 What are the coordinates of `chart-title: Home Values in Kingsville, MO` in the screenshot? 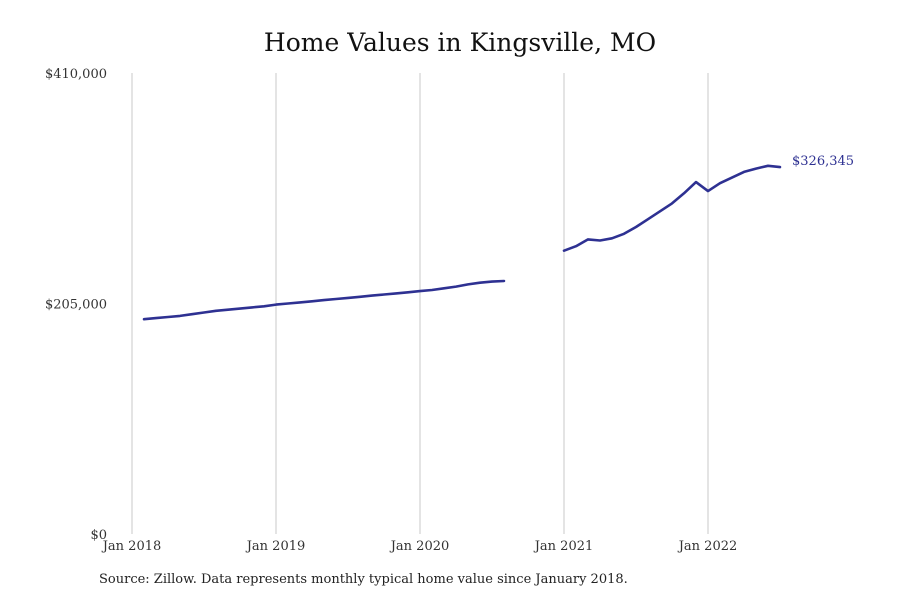 It's located at (460, 42).